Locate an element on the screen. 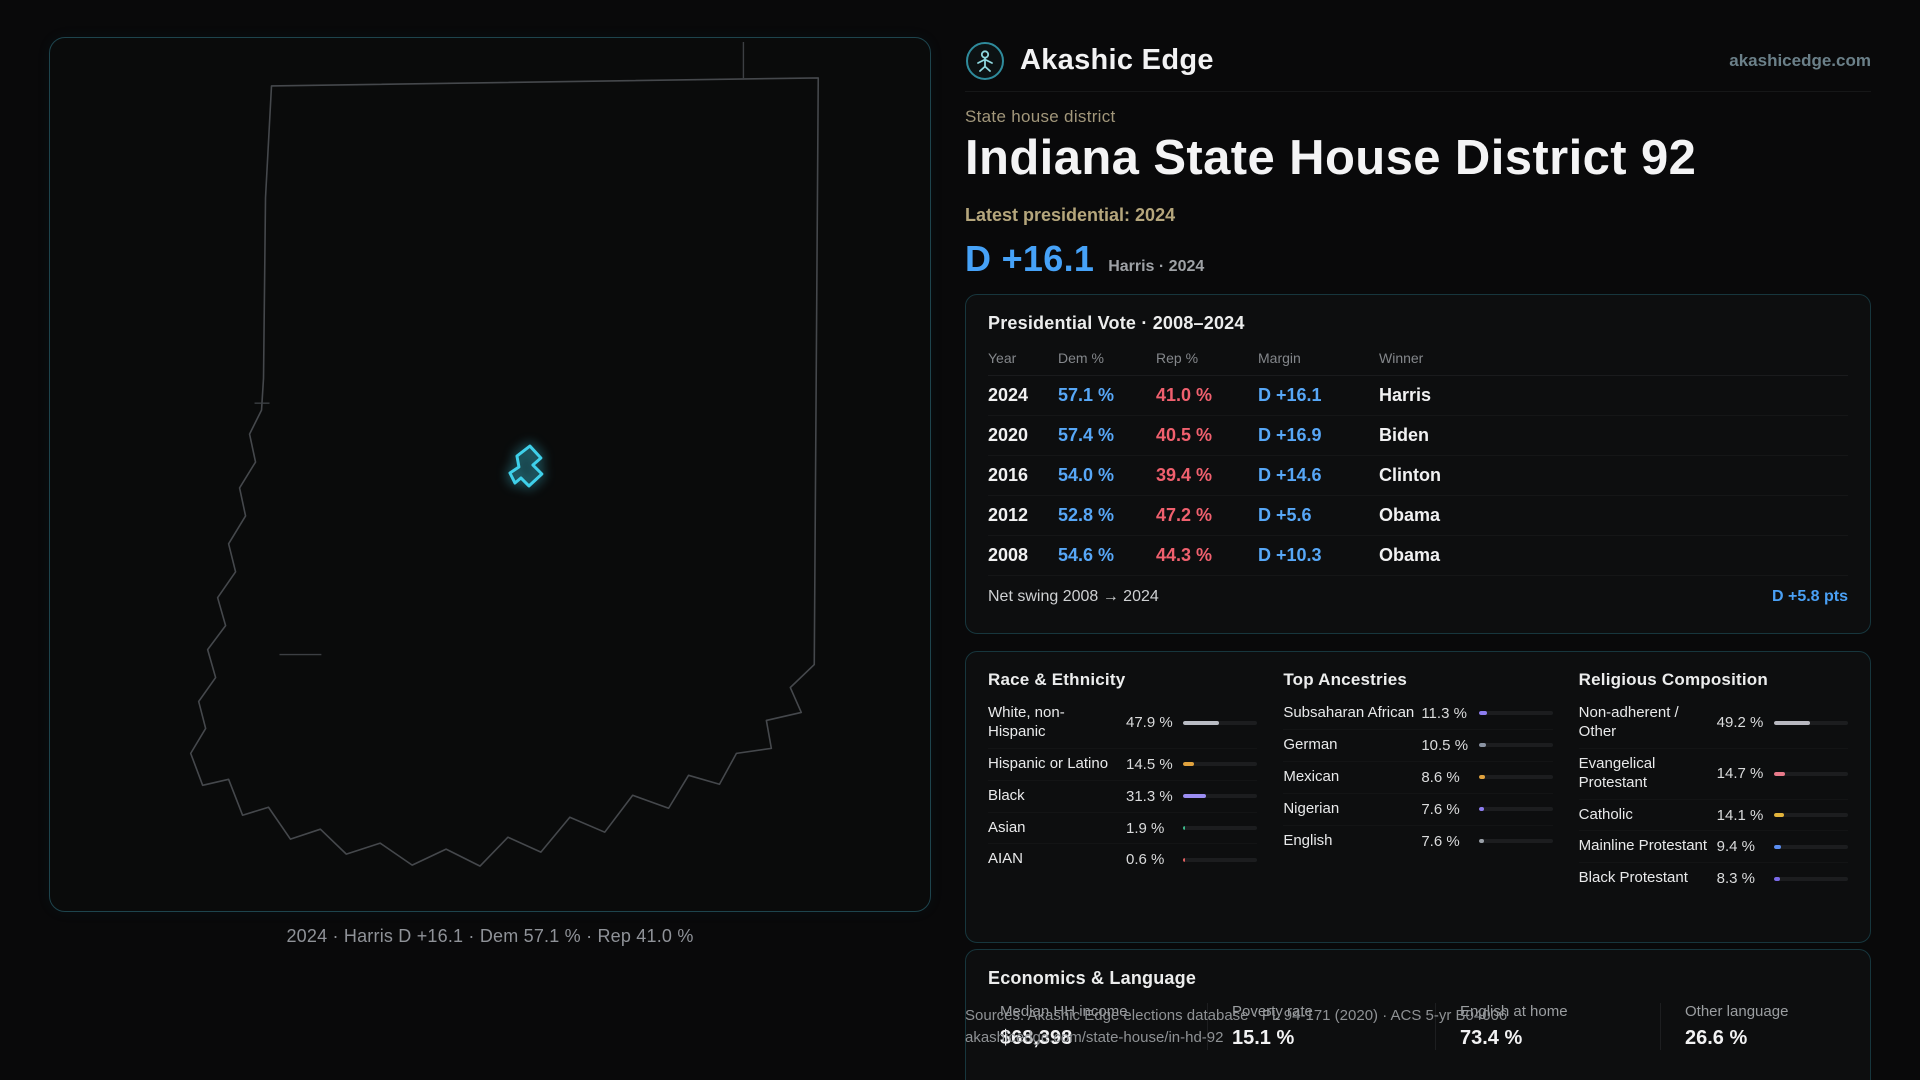 This screenshot has height=1080, width=1920. demo-value: 14.1 % is located at coordinates (1740, 815).